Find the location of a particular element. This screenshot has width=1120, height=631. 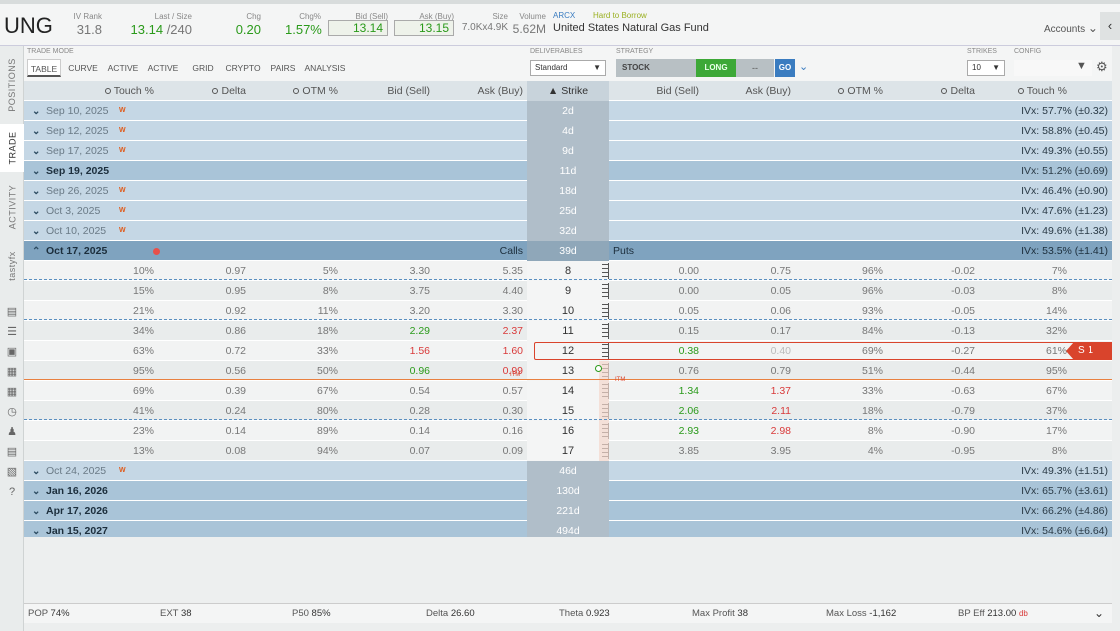

gear-icon: ⚙ is located at coordinates (1102, 66).